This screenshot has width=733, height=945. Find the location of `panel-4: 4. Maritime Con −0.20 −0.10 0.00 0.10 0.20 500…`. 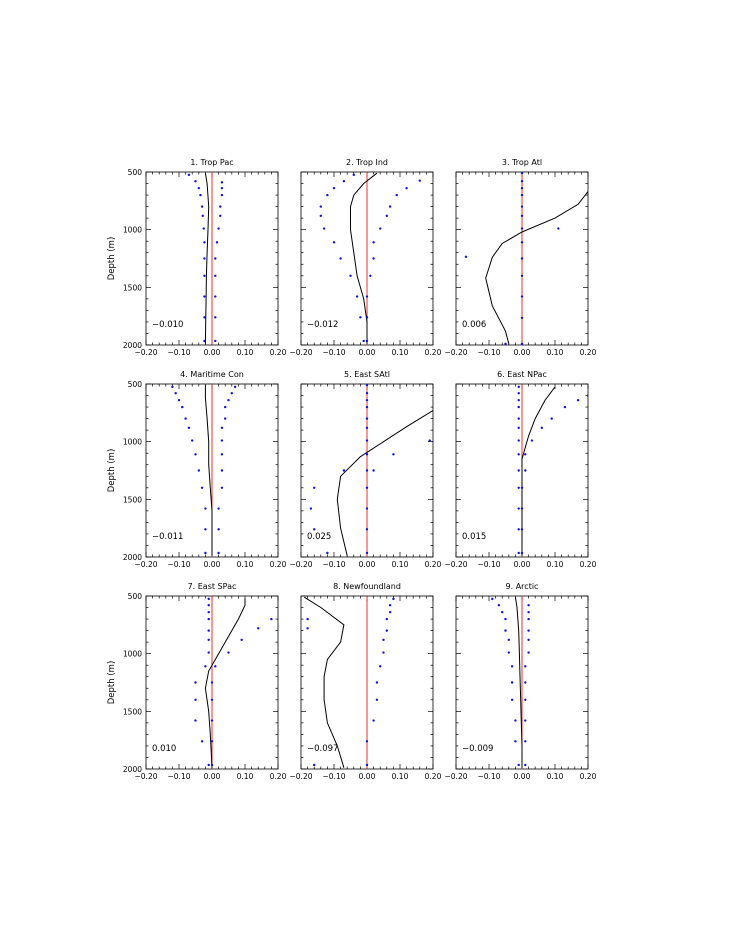

panel-4: 4. Maritime Con −0.20 −0.10 0.00 0.10 0.20 500… is located at coordinates (197, 469).